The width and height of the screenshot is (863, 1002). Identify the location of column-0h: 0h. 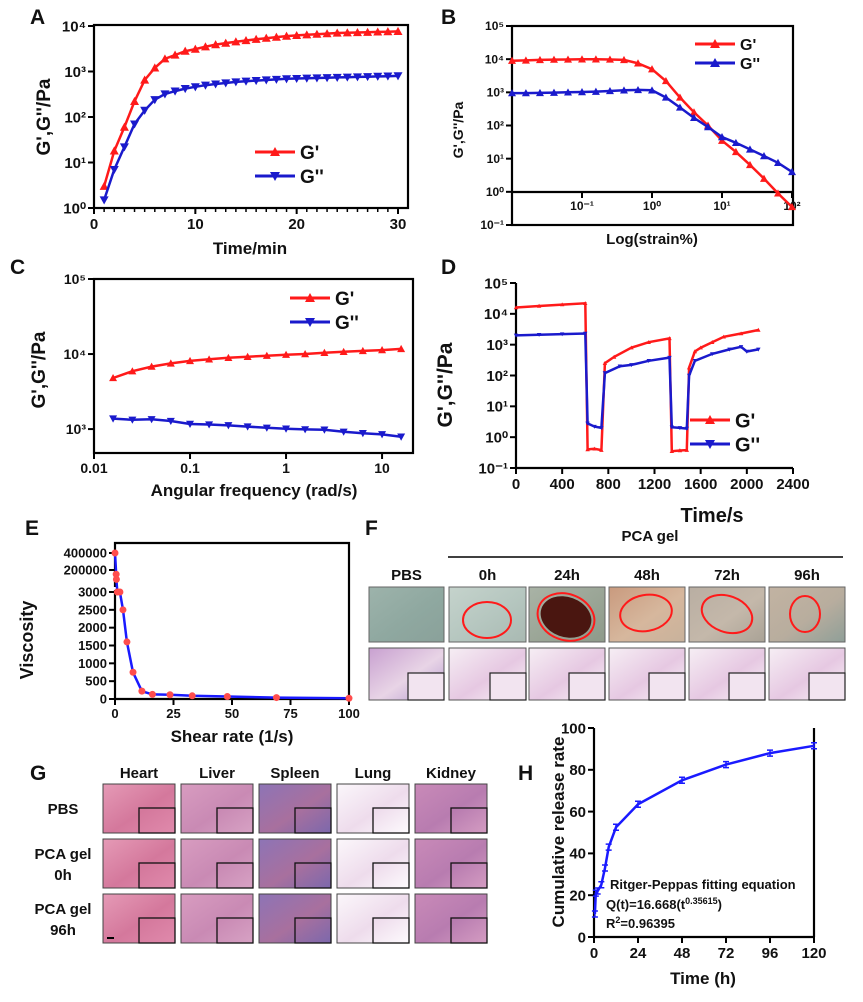
(487, 634).